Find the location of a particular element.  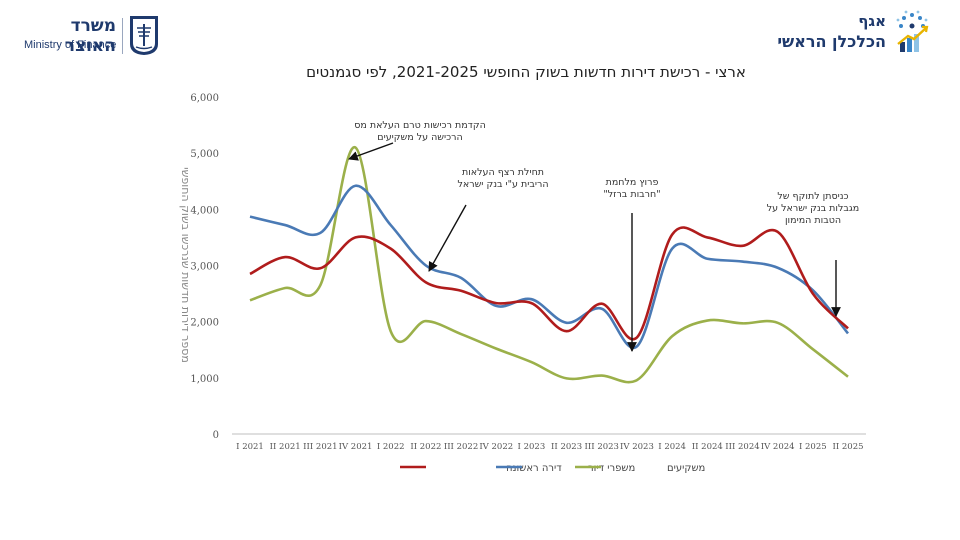

y-axis-label: מספר דירות חדשות שנרכשו בשוק החופשי is located at coordinates (185, 265).